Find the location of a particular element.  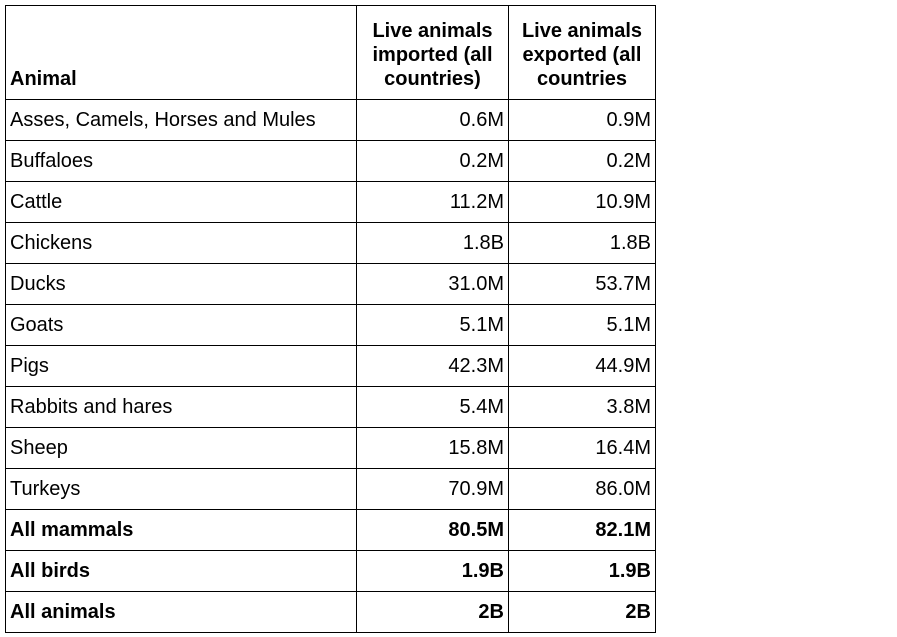

header-animal: Animal is located at coordinates (181, 52).